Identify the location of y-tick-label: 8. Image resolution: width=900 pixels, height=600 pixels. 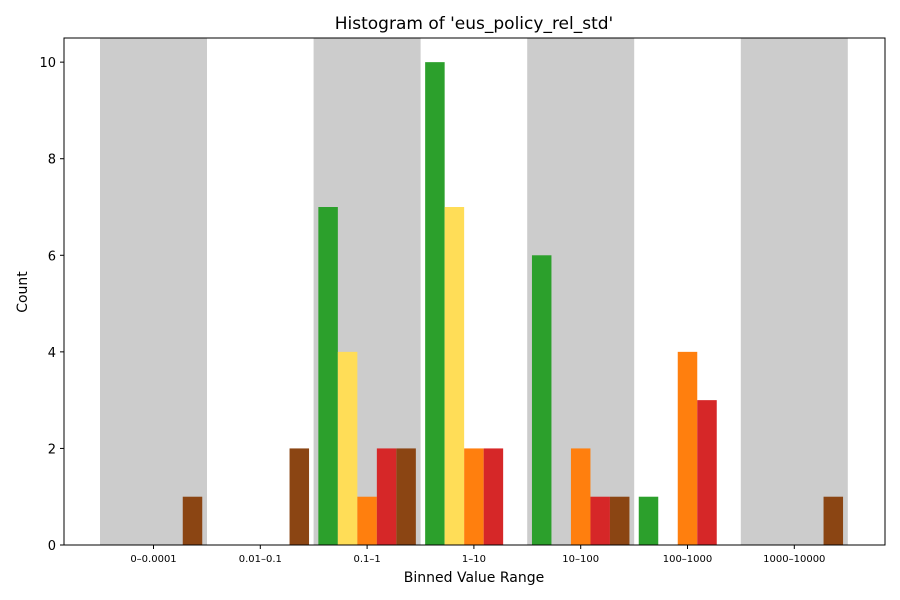
(52, 160).